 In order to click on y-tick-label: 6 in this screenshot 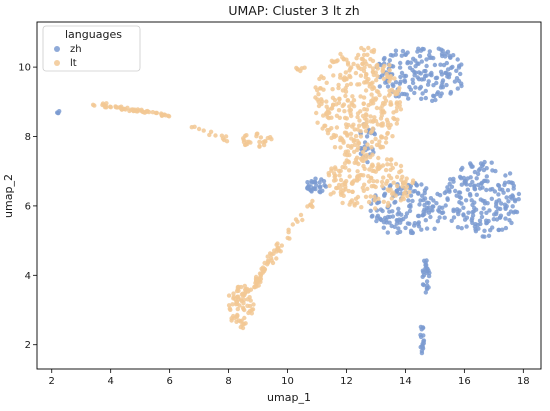, I will do `click(28, 206)`.